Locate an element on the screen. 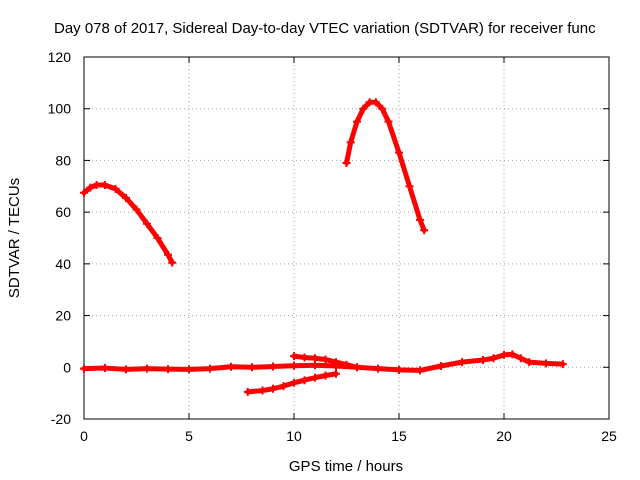  y-tick-label: -20 is located at coordinates (61, 419).